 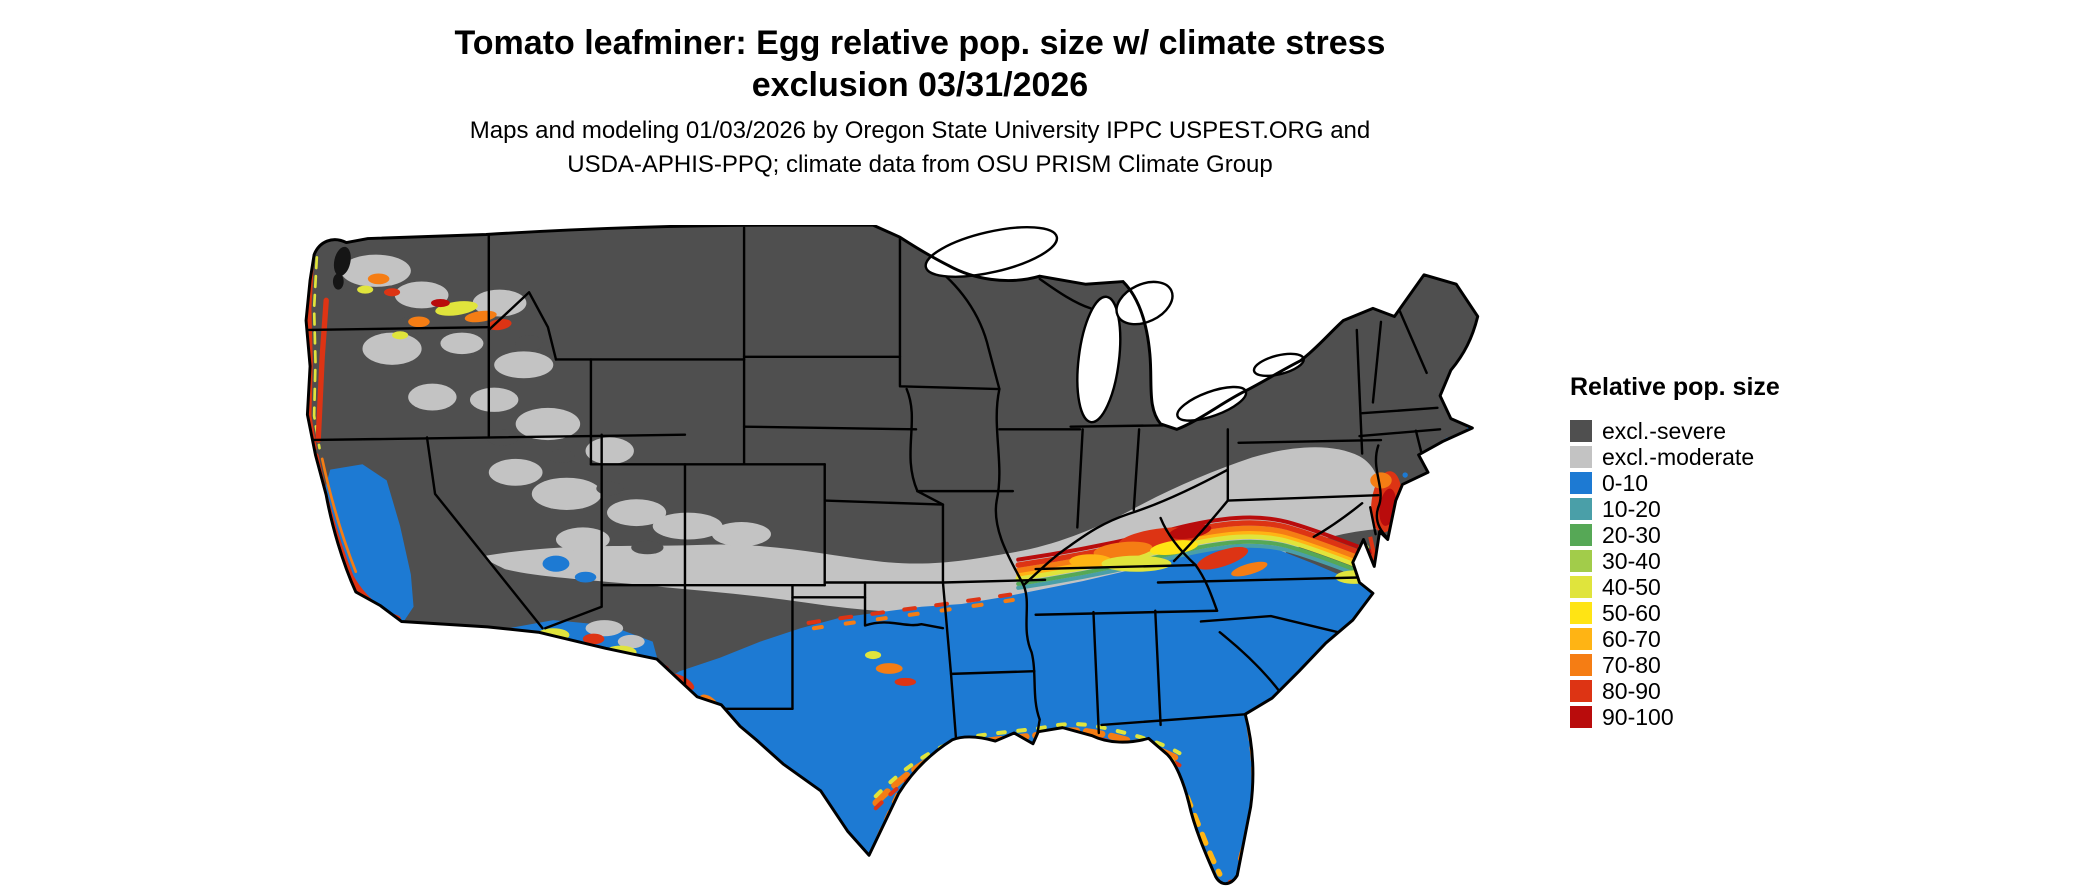 What do you see at coordinates (1631, 665) in the screenshot?
I see `legend-label: 70-80` at bounding box center [1631, 665].